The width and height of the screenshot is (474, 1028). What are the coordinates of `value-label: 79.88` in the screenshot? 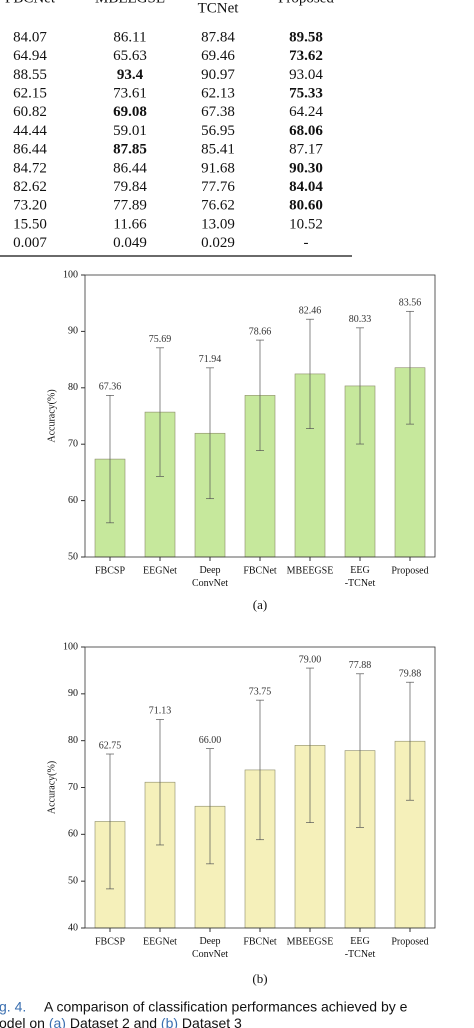 It's located at (410, 674).